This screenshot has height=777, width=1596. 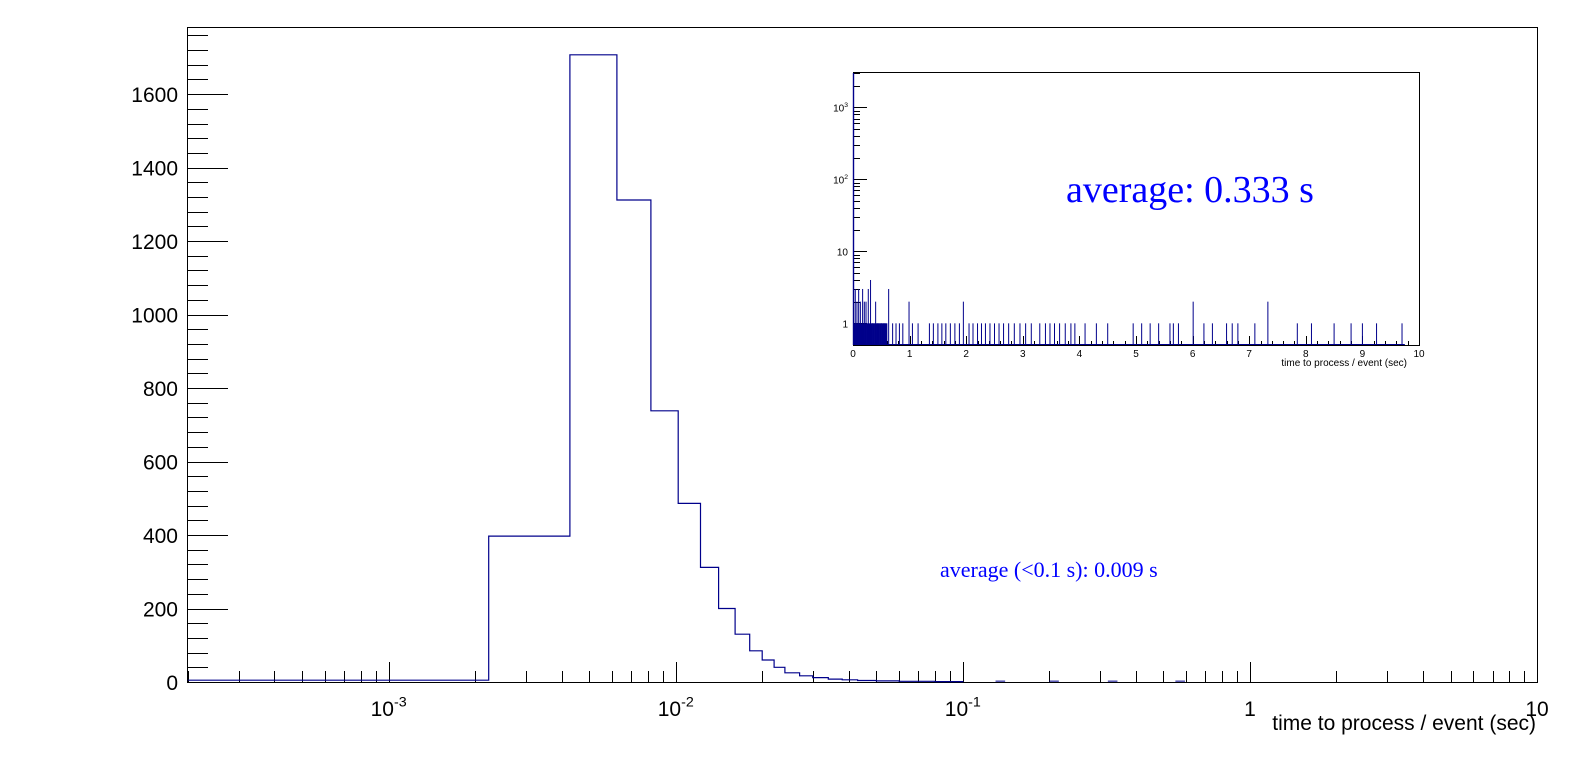 I want to click on x-tick-label-base: 1, so click(x=1250, y=709).